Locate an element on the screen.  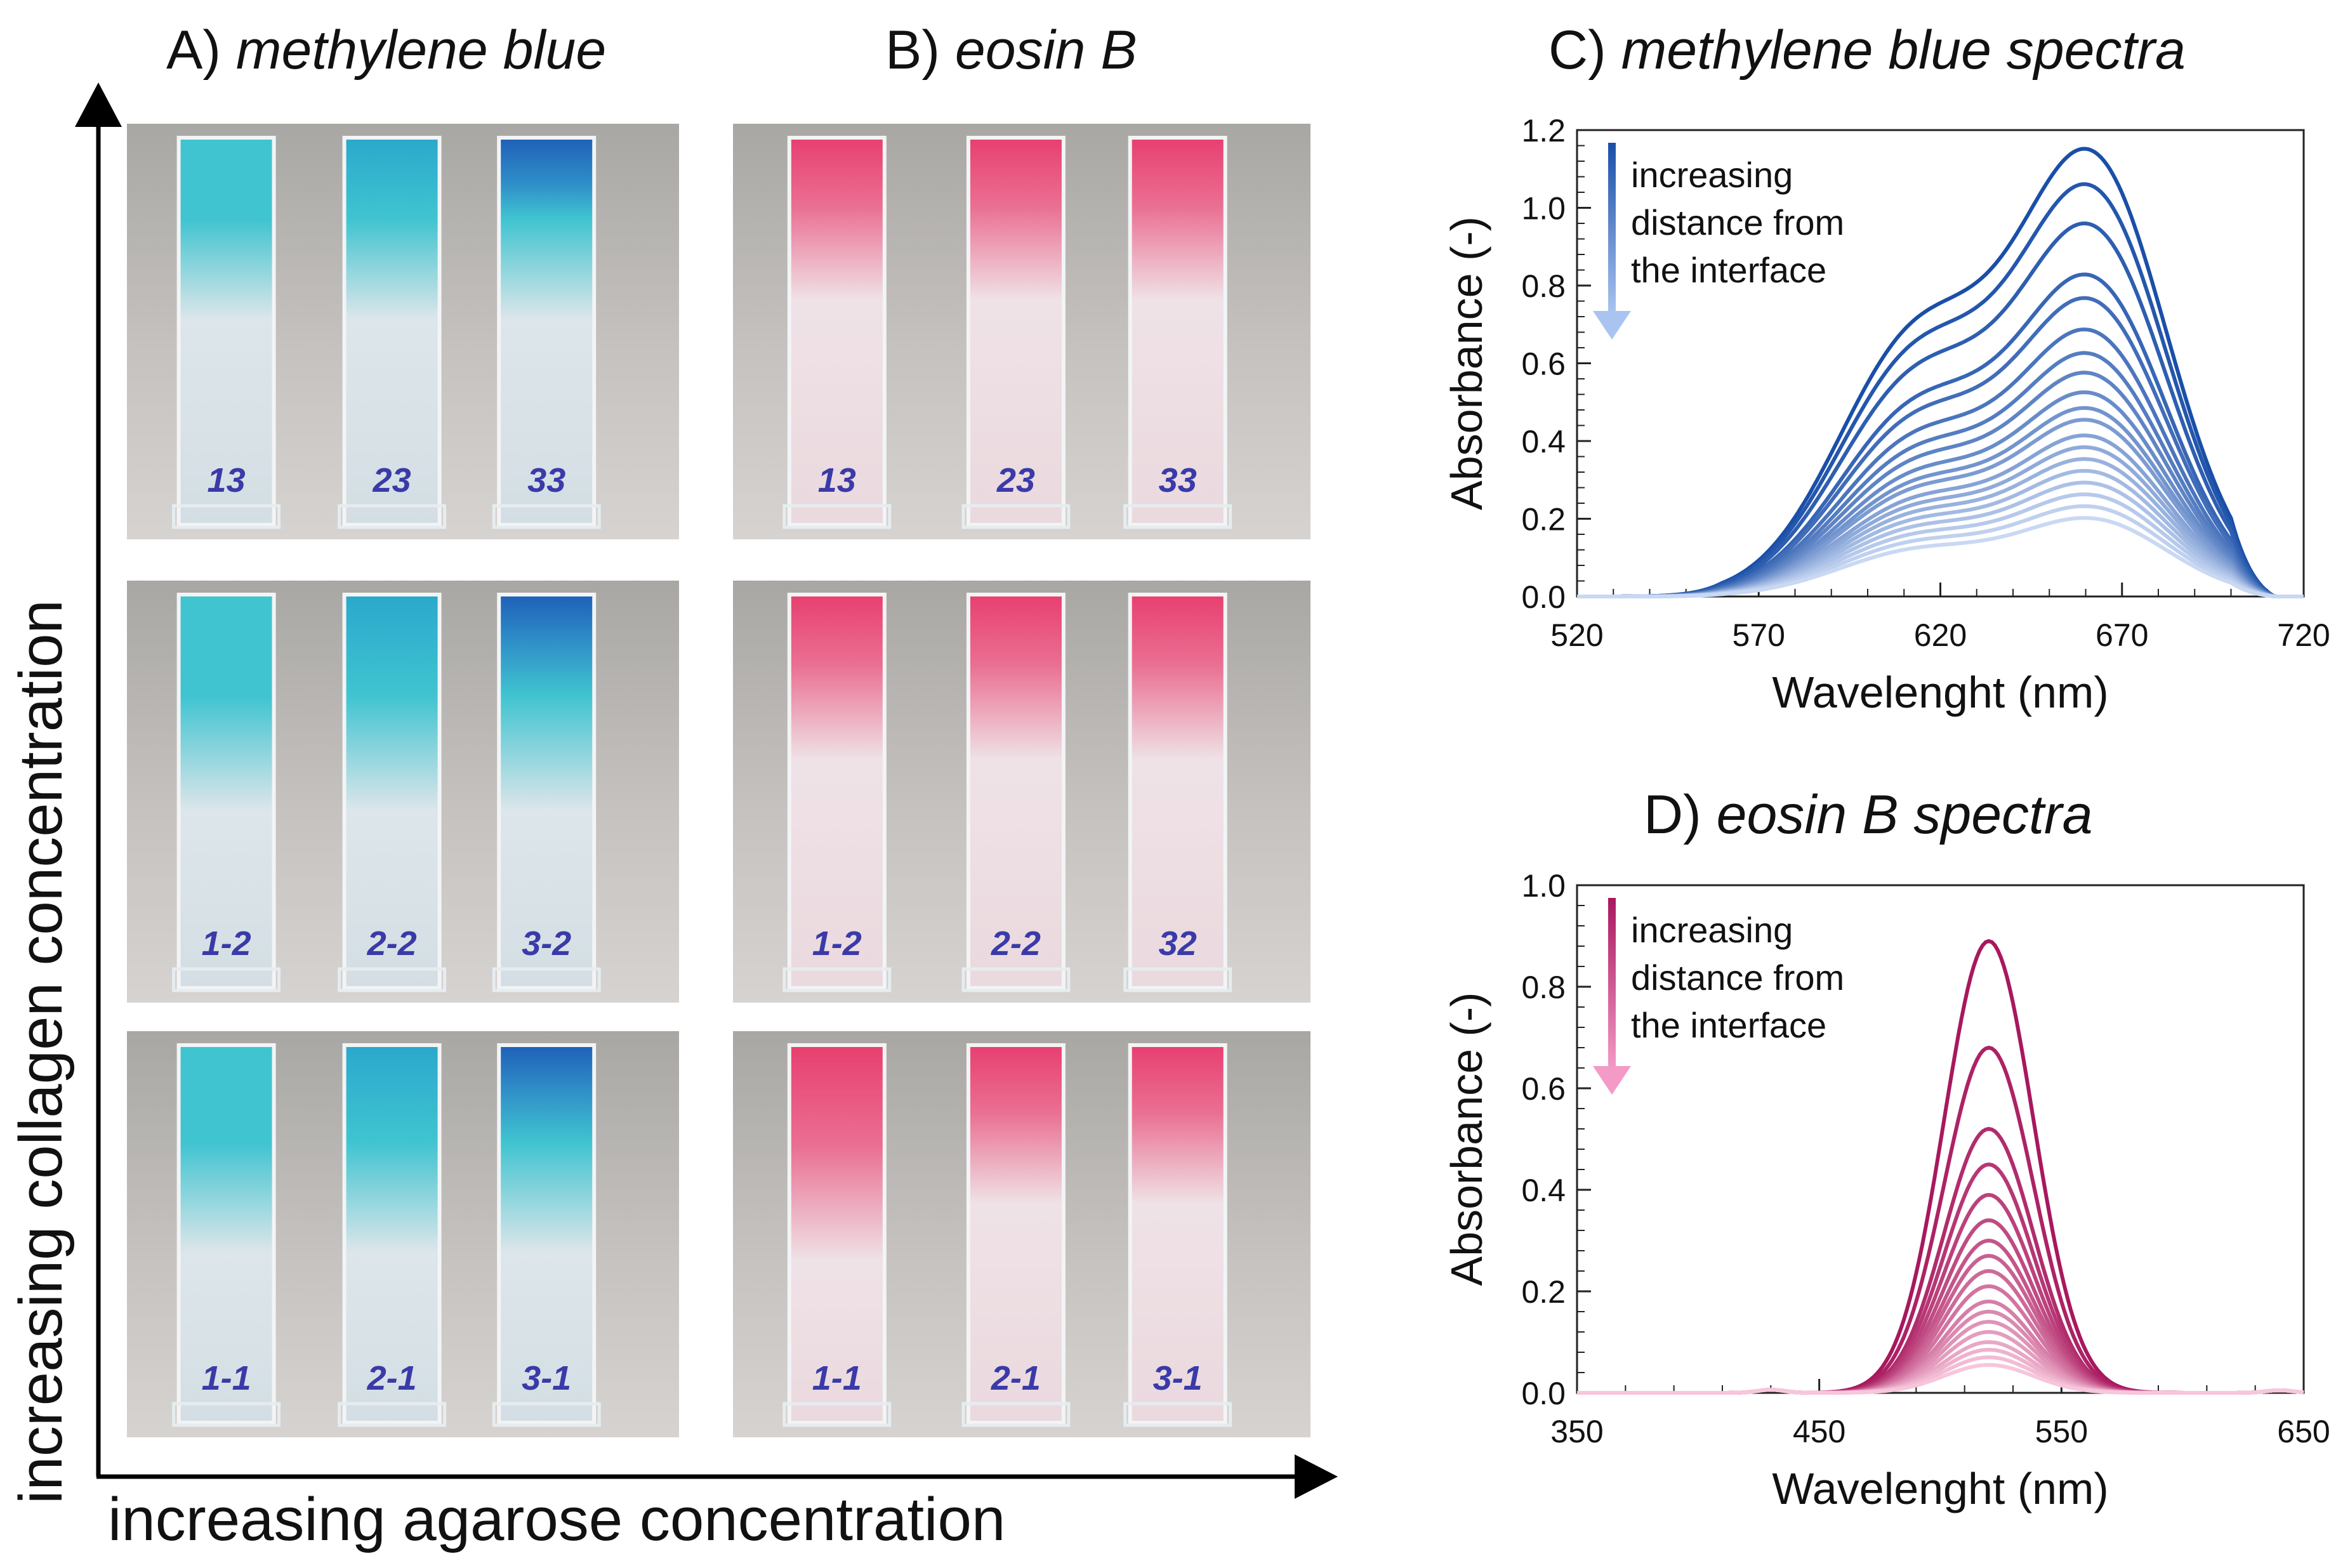
cuvette-label: 3-2 is located at coordinates (546, 944).